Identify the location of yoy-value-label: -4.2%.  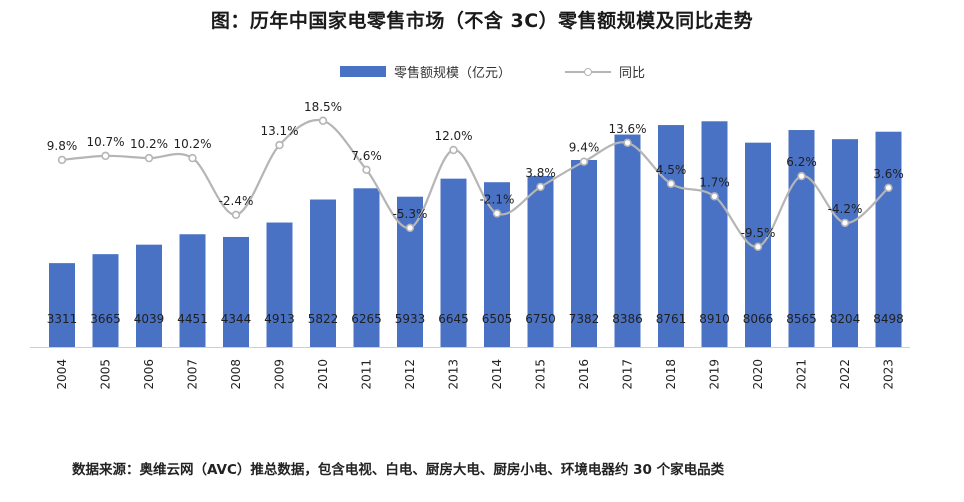
(845, 209).